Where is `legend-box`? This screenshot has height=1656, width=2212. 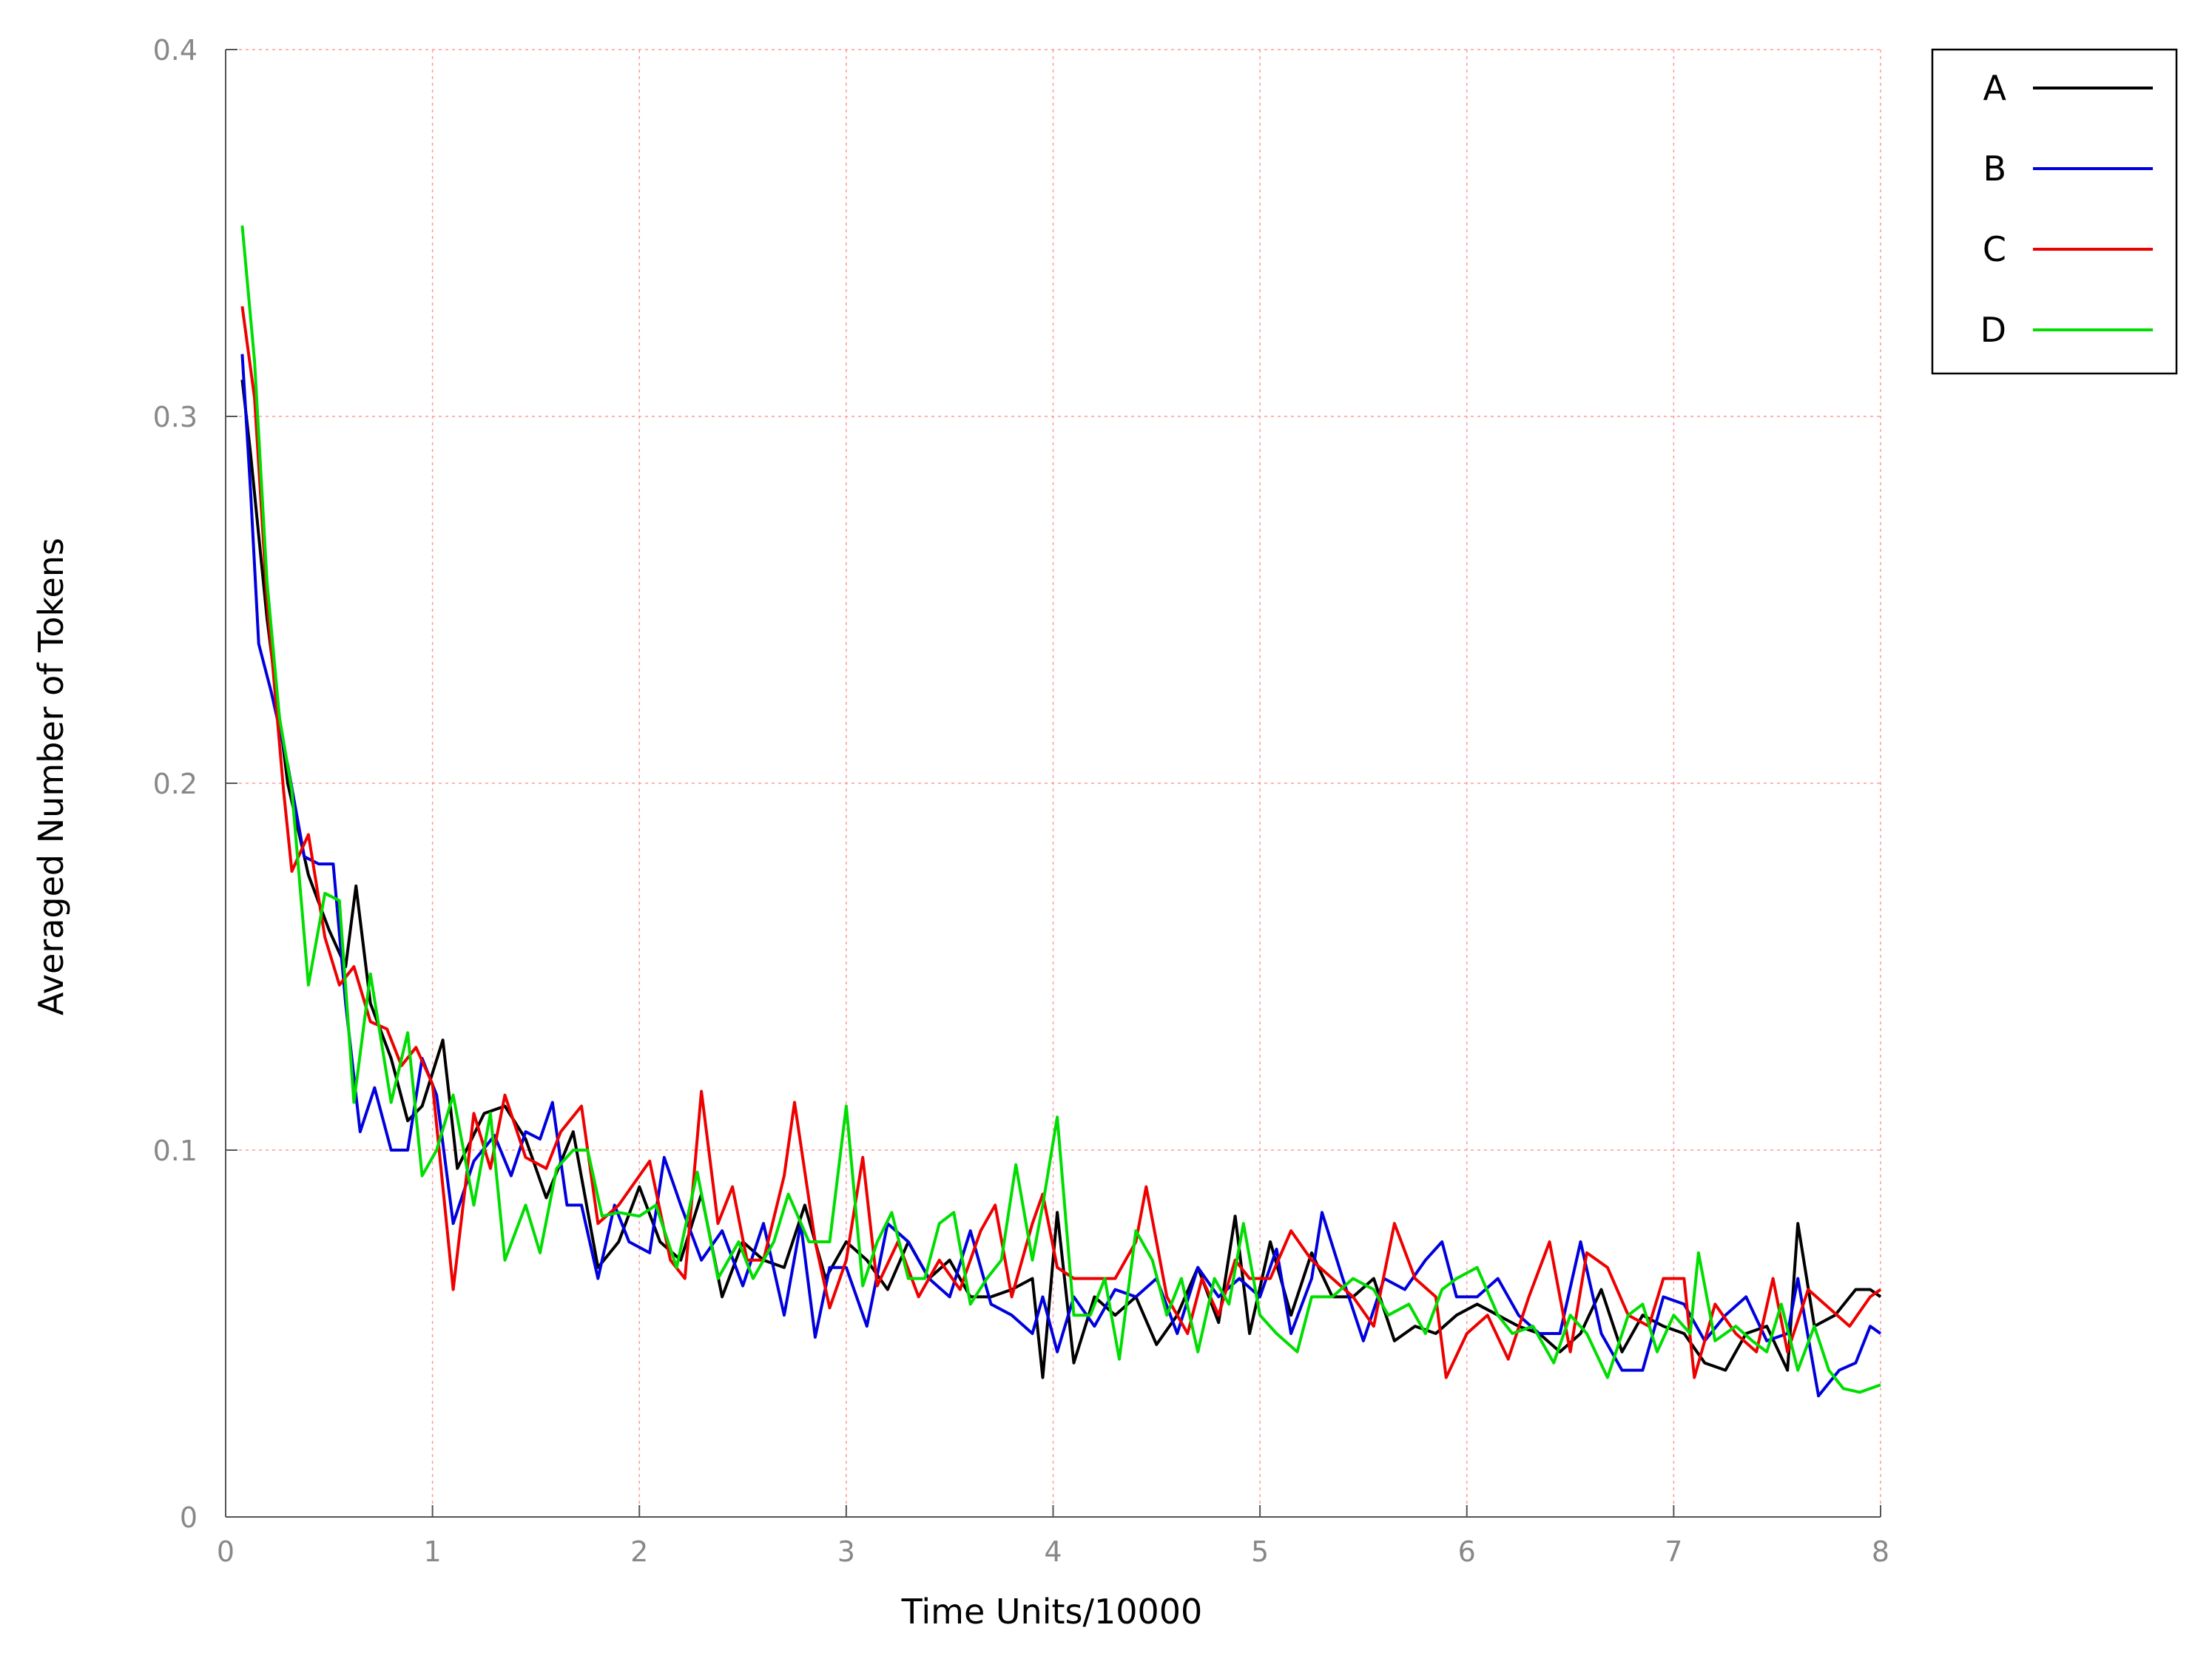 legend-box is located at coordinates (2054, 211).